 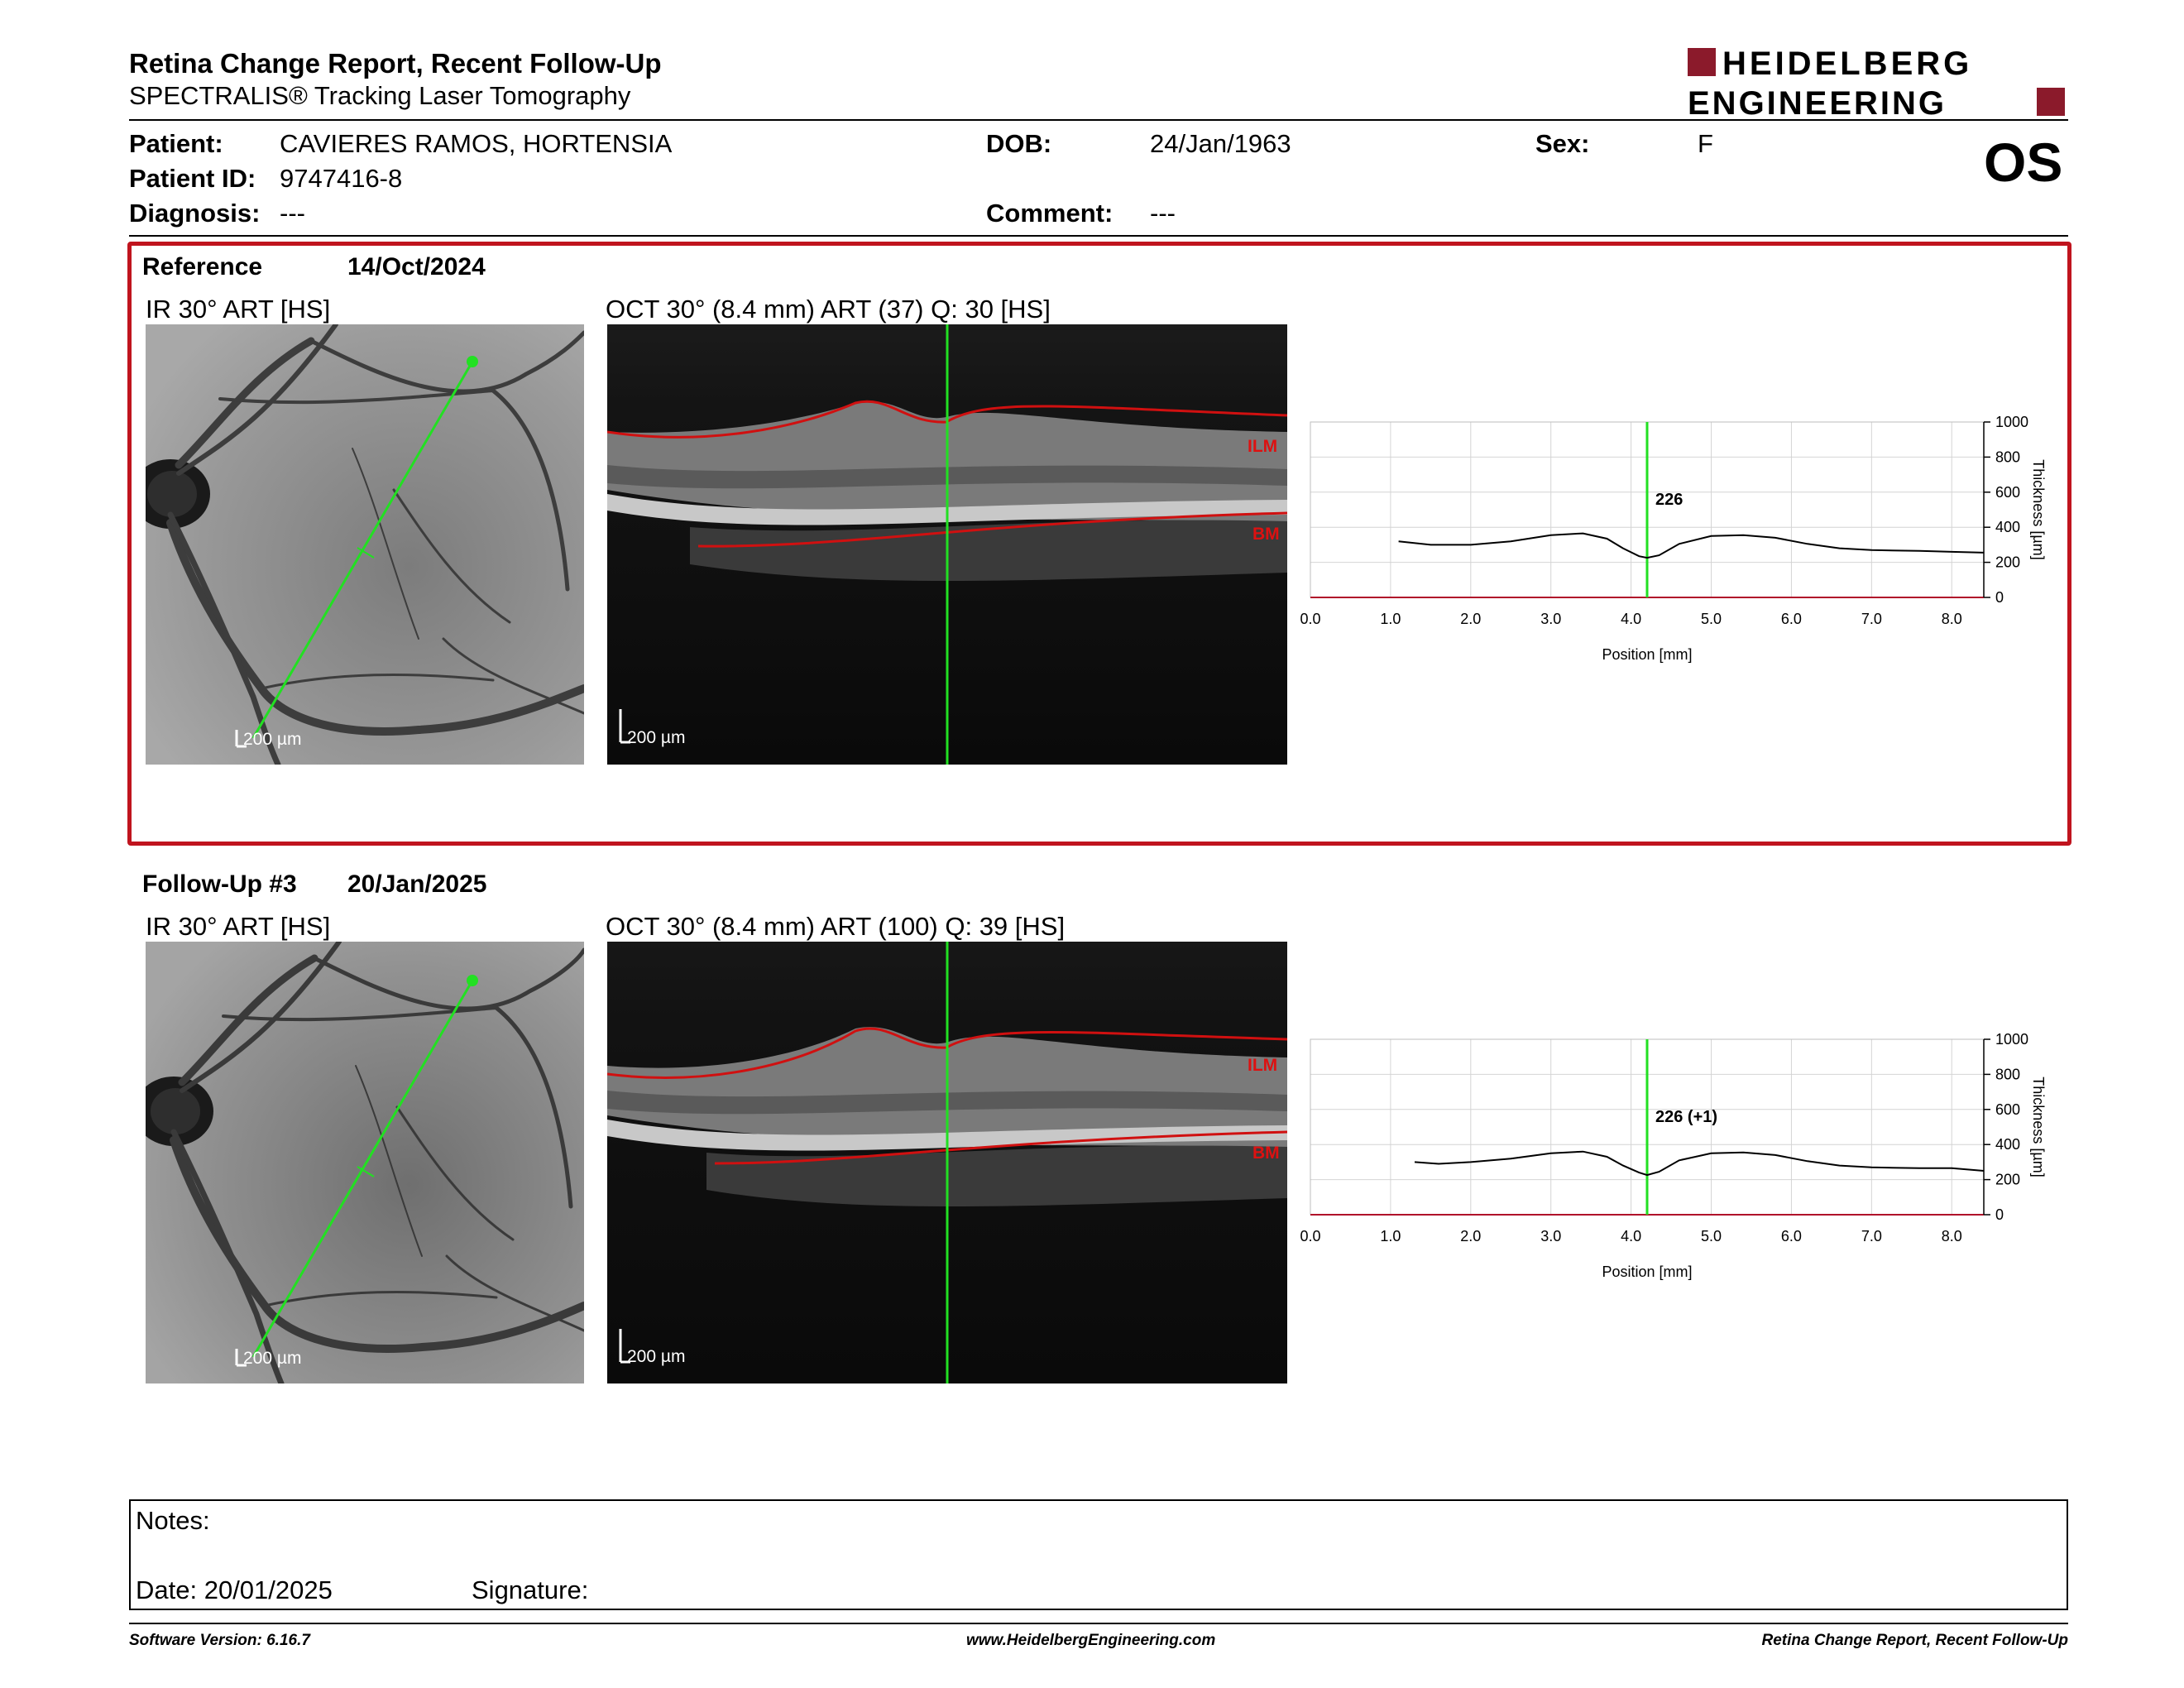 I want to click on heidelberg-logo: HEIDELBERG ENGINEERING, so click(x=1878, y=84).